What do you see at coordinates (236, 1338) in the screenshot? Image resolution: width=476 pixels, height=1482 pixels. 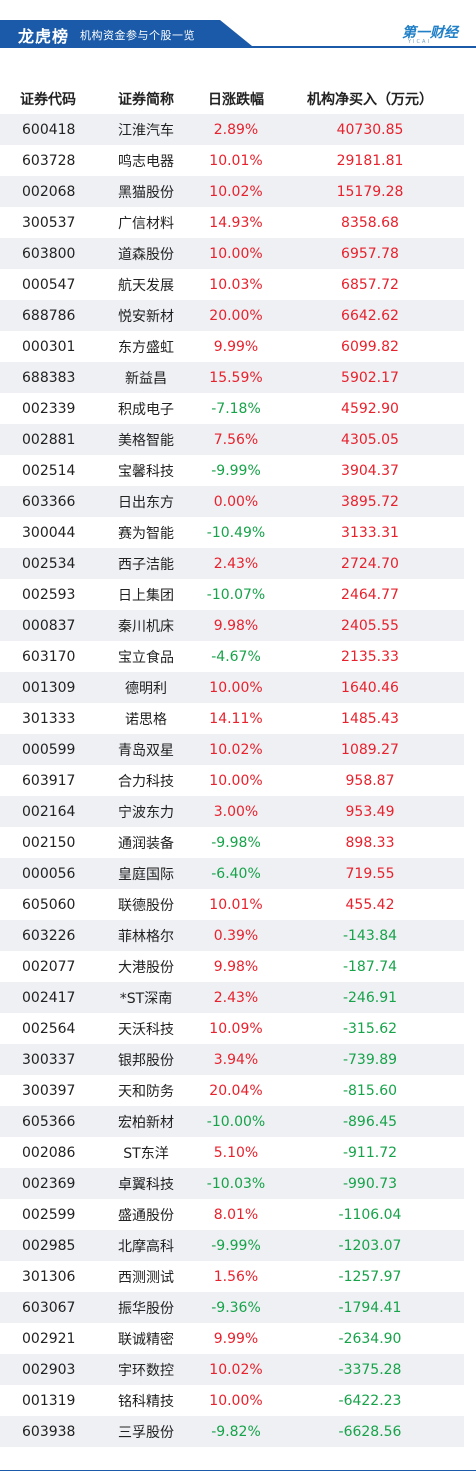 I see `cell-change: 9.99%` at bounding box center [236, 1338].